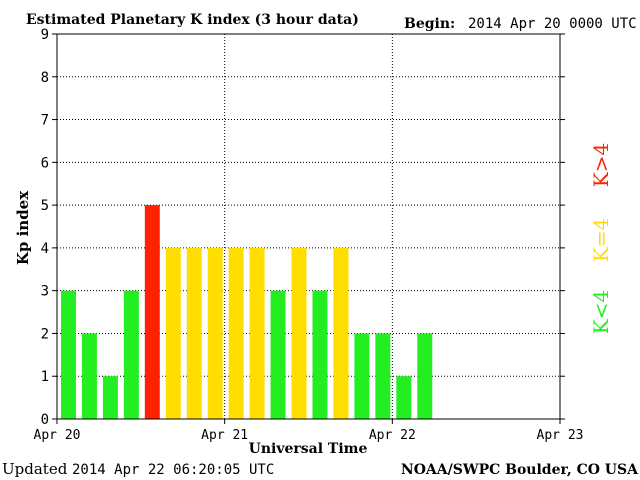 The height and width of the screenshot is (480, 640). I want to click on x-tick-label: Apr 20, so click(57, 435).